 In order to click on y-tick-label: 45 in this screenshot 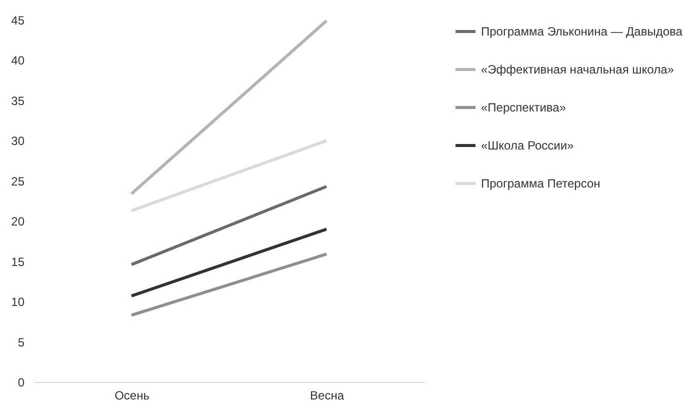, I will do `click(18, 21)`.